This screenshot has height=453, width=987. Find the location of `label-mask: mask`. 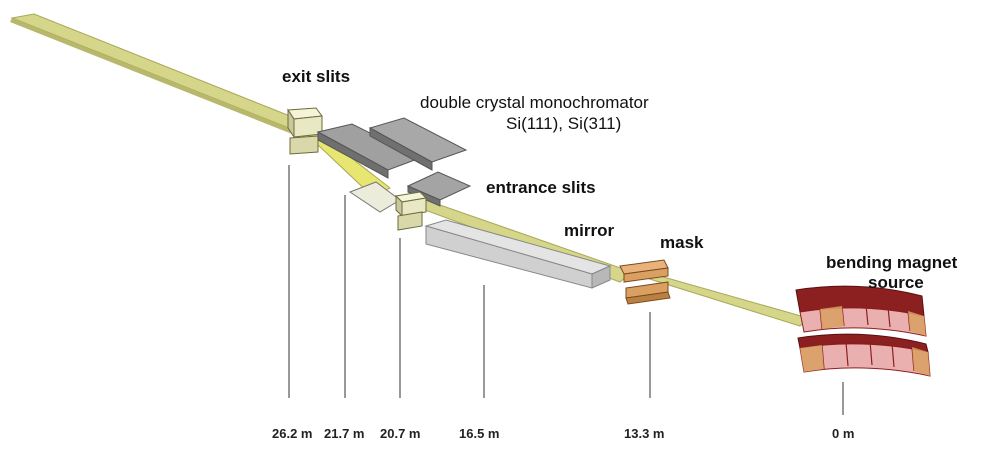

label-mask: mask is located at coordinates (682, 242).